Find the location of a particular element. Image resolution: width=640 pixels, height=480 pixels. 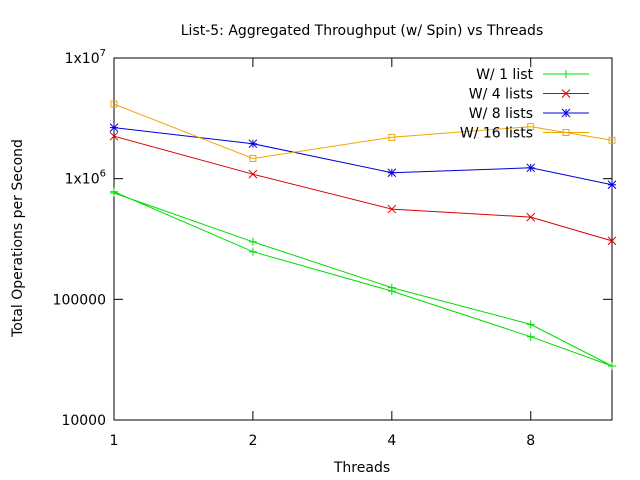

legend-item: W/ 8 lists is located at coordinates (529, 114).